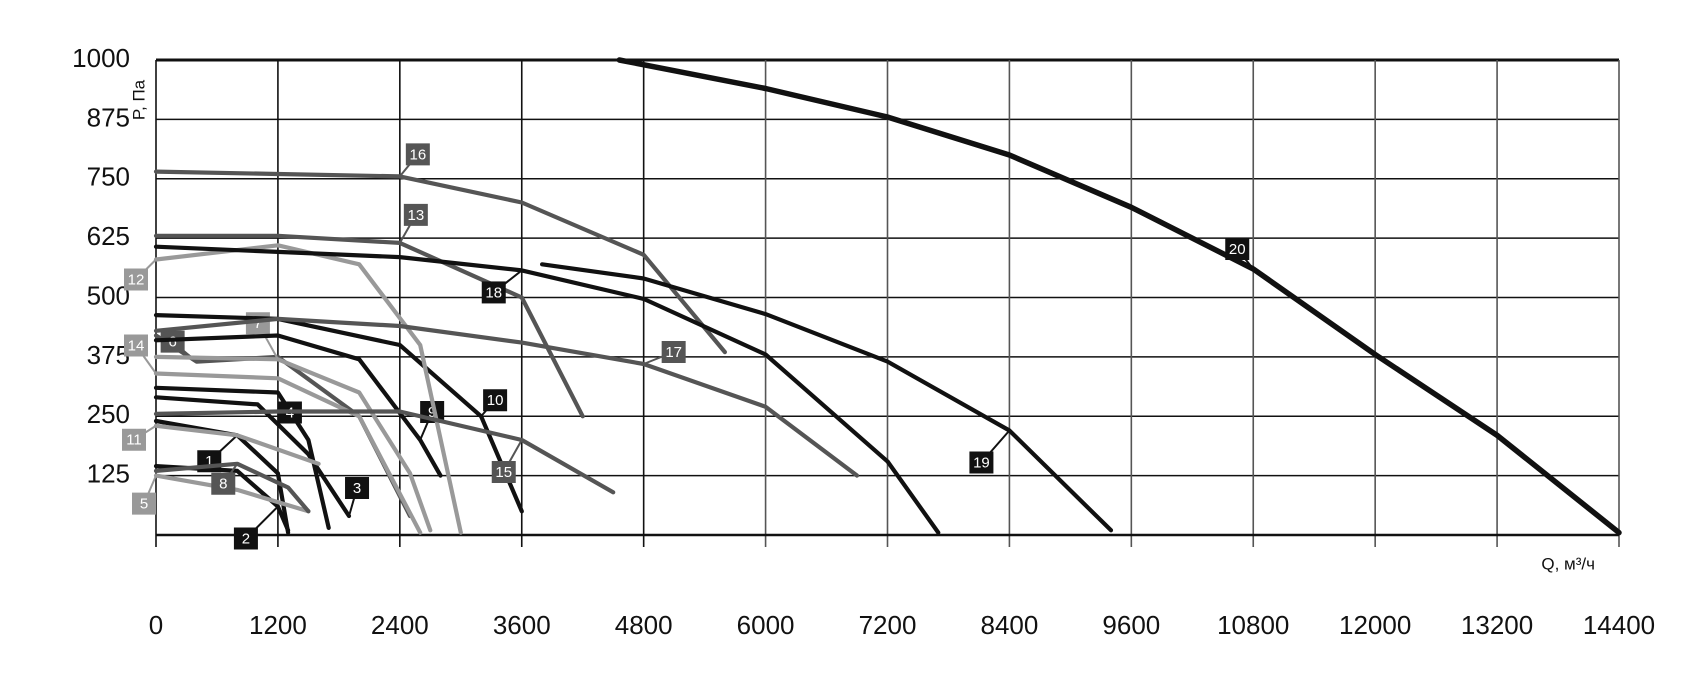 The height and width of the screenshot is (675, 1685). What do you see at coordinates (258, 323) in the screenshot?
I see `curve-label: 7` at bounding box center [258, 323].